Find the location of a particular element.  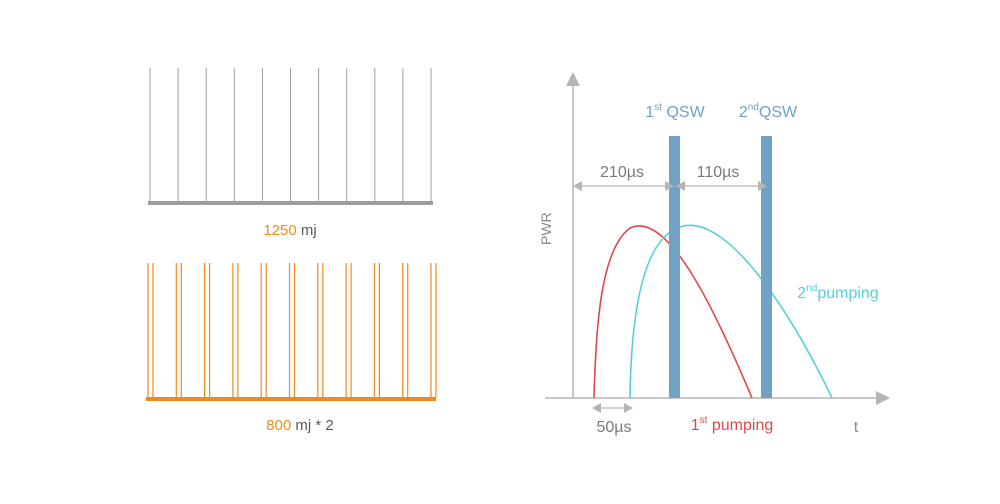

first-pumping-label: 1st pumping is located at coordinates (732, 424).